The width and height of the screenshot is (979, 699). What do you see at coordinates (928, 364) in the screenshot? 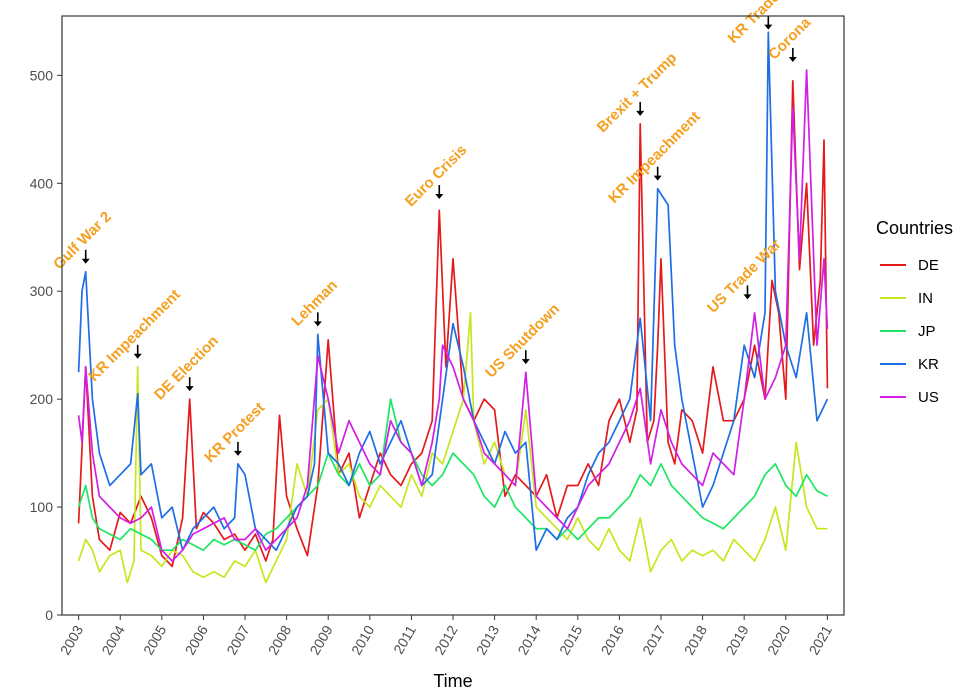
I see `legend-label-kr: KR` at bounding box center [928, 364].